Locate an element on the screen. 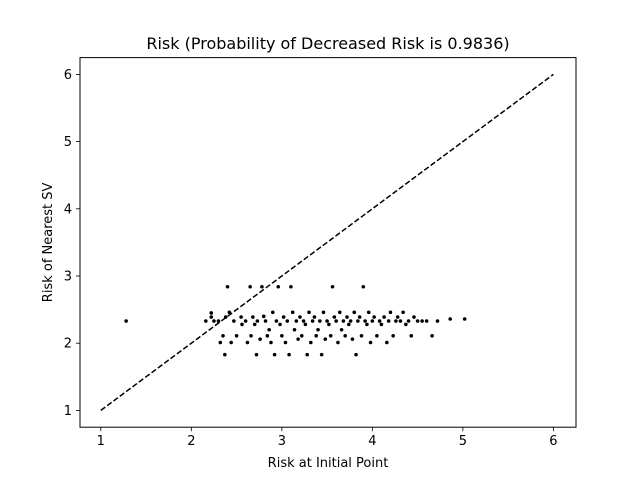 The width and height of the screenshot is (640, 480). x-axis: 1 2 3 4 5 6 is located at coordinates (327, 438).